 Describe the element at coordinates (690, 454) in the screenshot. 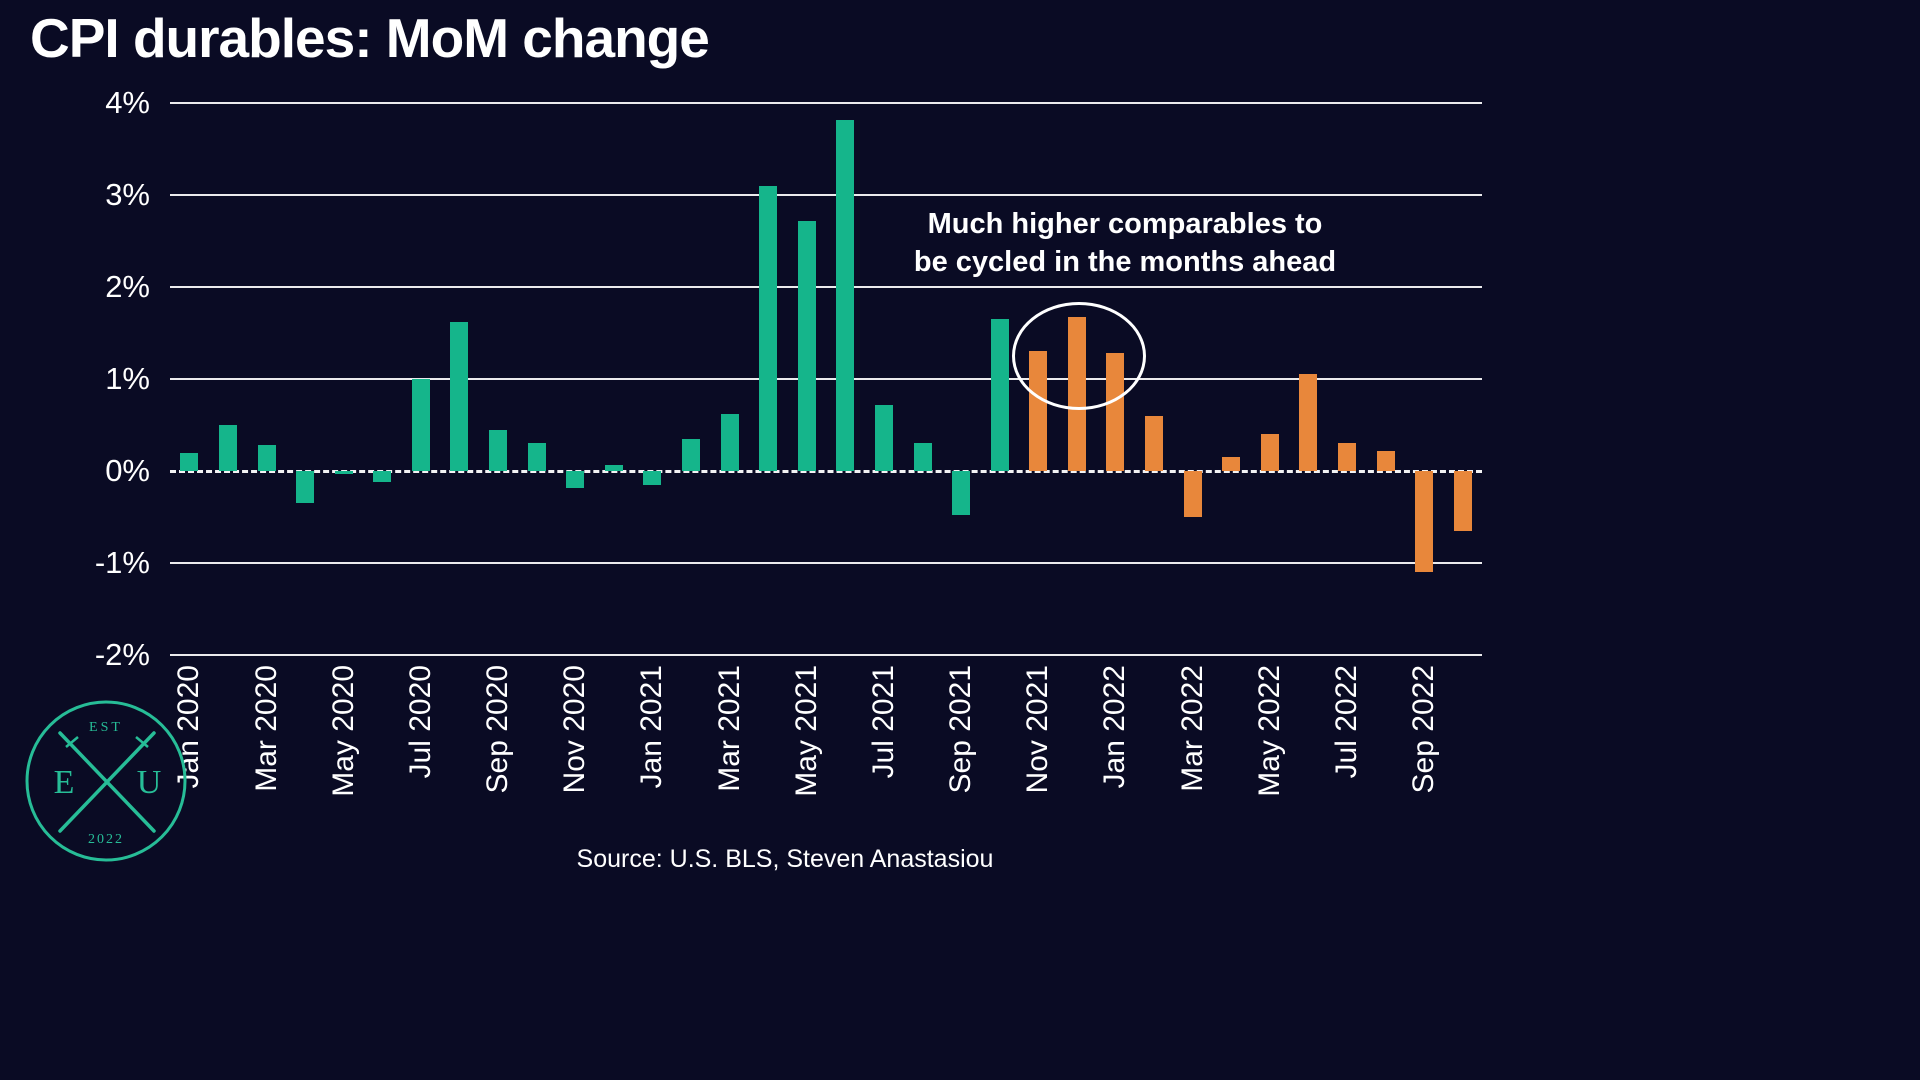

I see `bar-feb-2021` at that location.